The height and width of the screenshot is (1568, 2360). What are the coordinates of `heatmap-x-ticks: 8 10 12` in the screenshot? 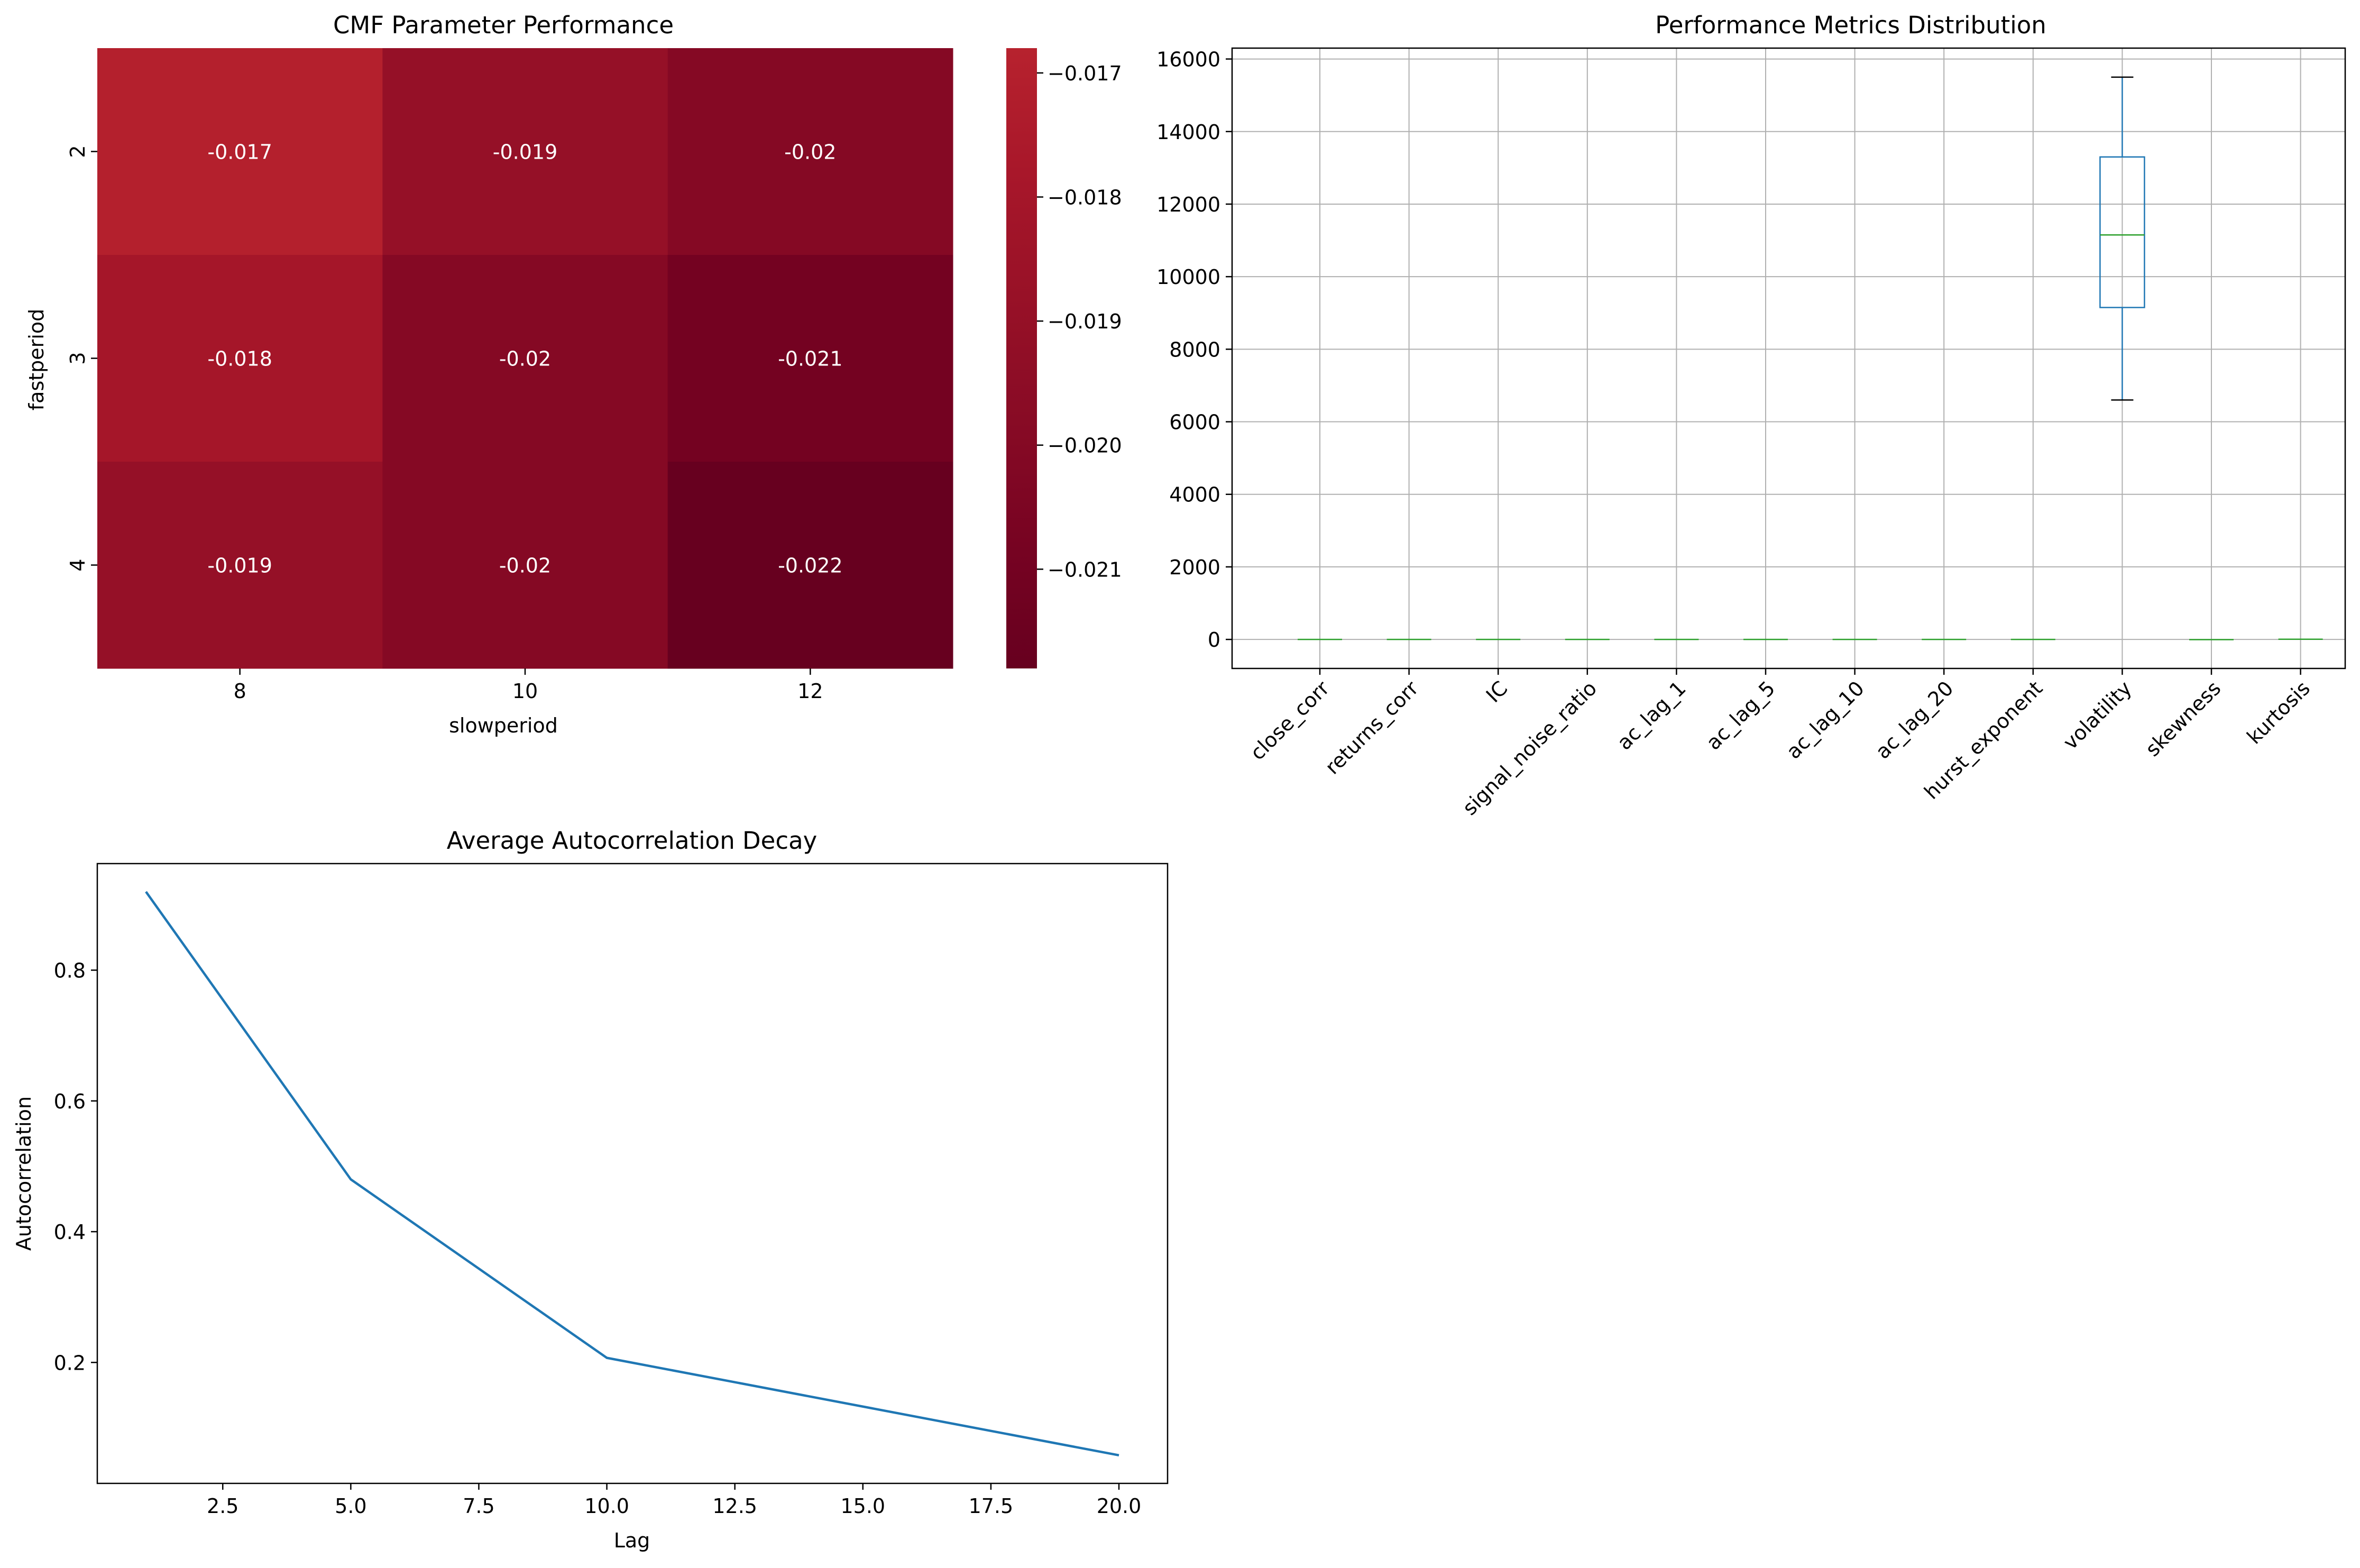 It's located at (528, 685).